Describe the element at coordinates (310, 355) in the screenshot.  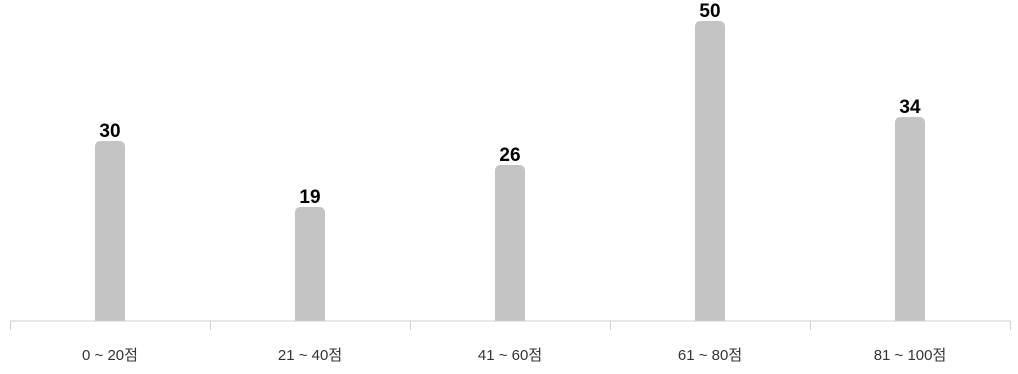
I see `category-label-2: 21 ~ 40점` at that location.